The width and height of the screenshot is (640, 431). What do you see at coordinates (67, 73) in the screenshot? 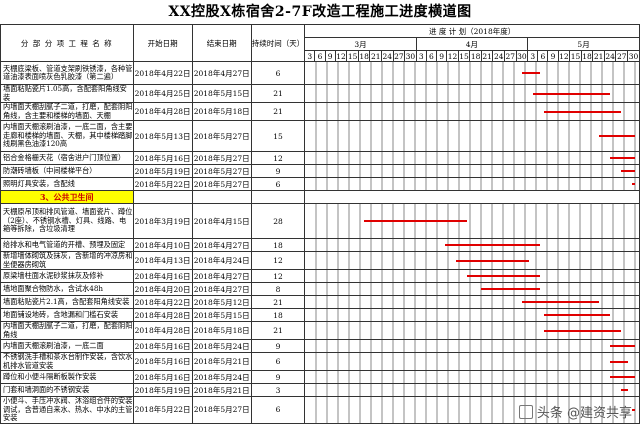
I see `task-name: 天棚底梁板、管道支架刷铁锈漆，各种管道油漆表面喷灰色乳胶漆（第二遍）` at bounding box center [67, 73].